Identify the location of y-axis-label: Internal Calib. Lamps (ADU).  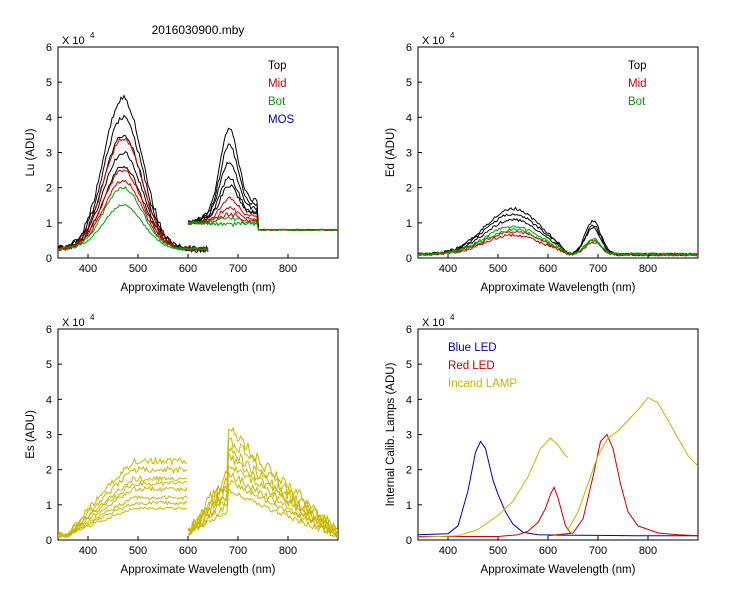
(391, 434).